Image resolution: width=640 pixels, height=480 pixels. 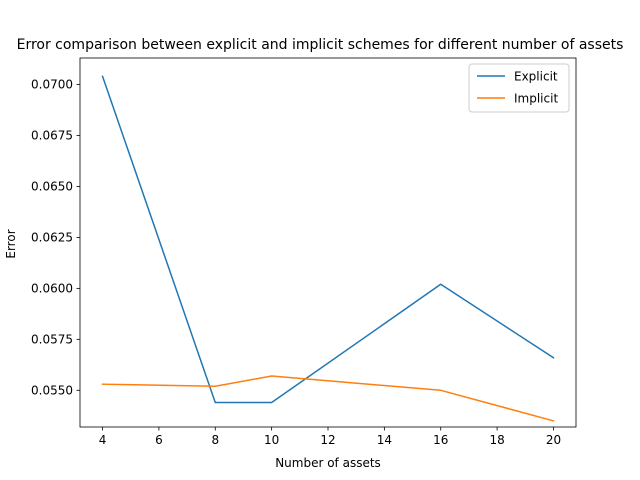 What do you see at coordinates (215, 440) in the screenshot?
I see `x-tick-label: 8` at bounding box center [215, 440].